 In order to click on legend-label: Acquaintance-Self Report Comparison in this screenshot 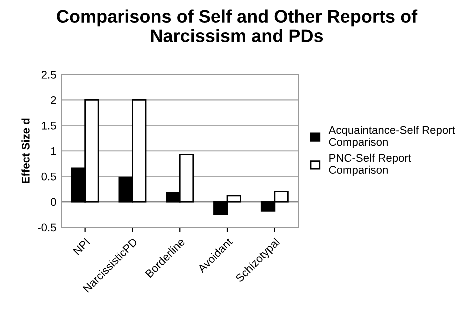, I will do `click(392, 137)`.